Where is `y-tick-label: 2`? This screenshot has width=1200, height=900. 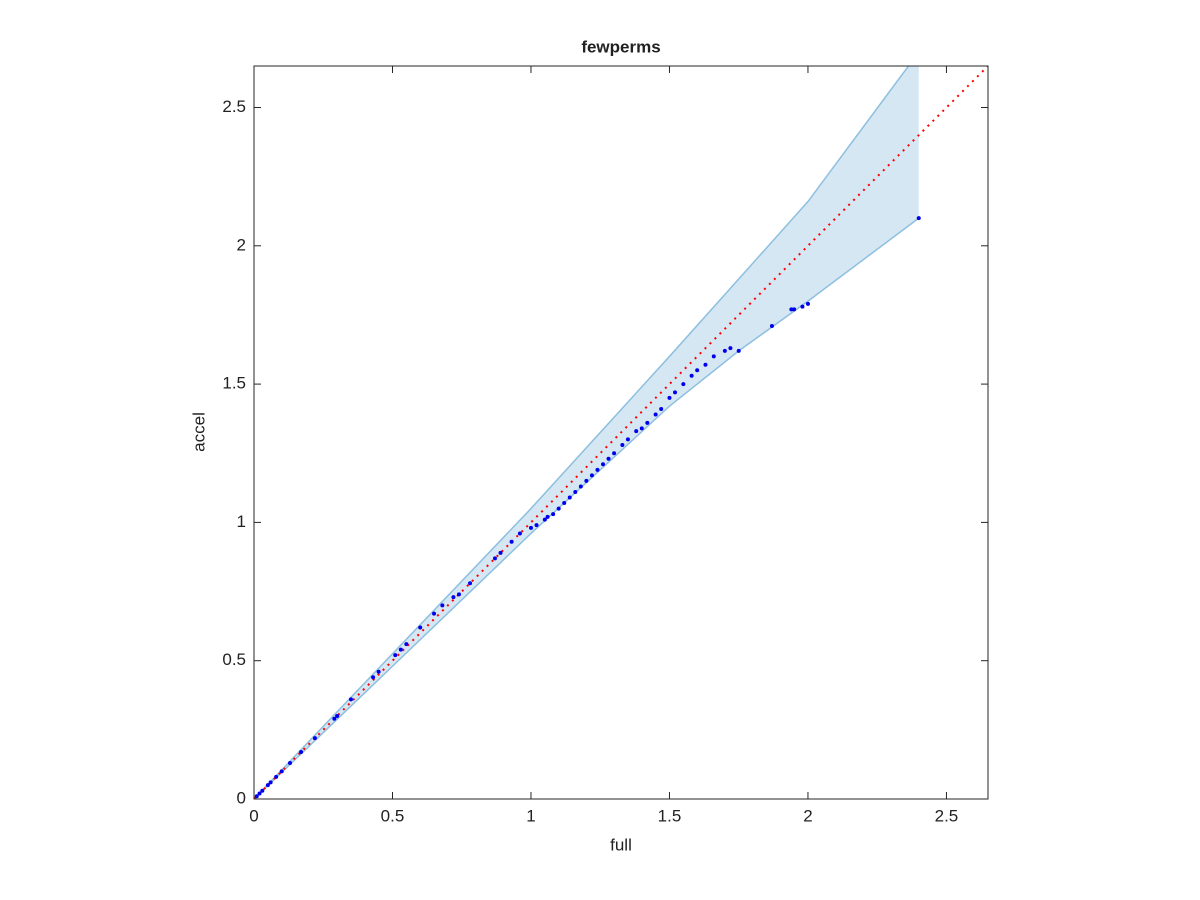
y-tick-label: 2 is located at coordinates (241, 244).